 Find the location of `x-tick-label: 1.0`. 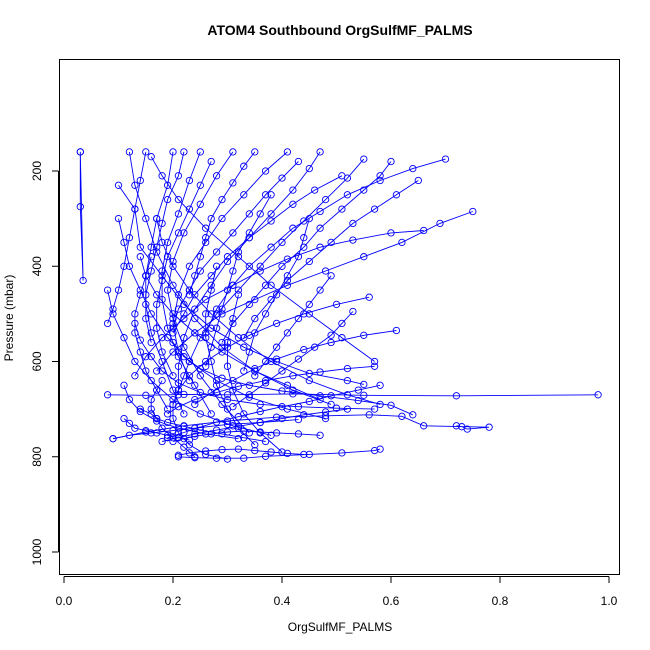

x-tick-label: 1.0 is located at coordinates (609, 601).